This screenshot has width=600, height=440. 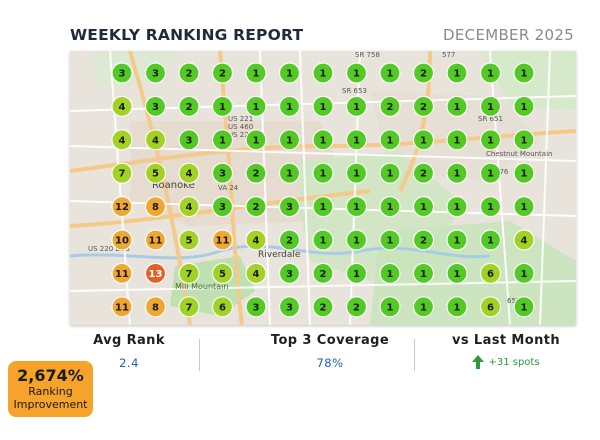 What do you see at coordinates (122, 207) in the screenshot?
I see `rank-marker: 12` at bounding box center [122, 207].